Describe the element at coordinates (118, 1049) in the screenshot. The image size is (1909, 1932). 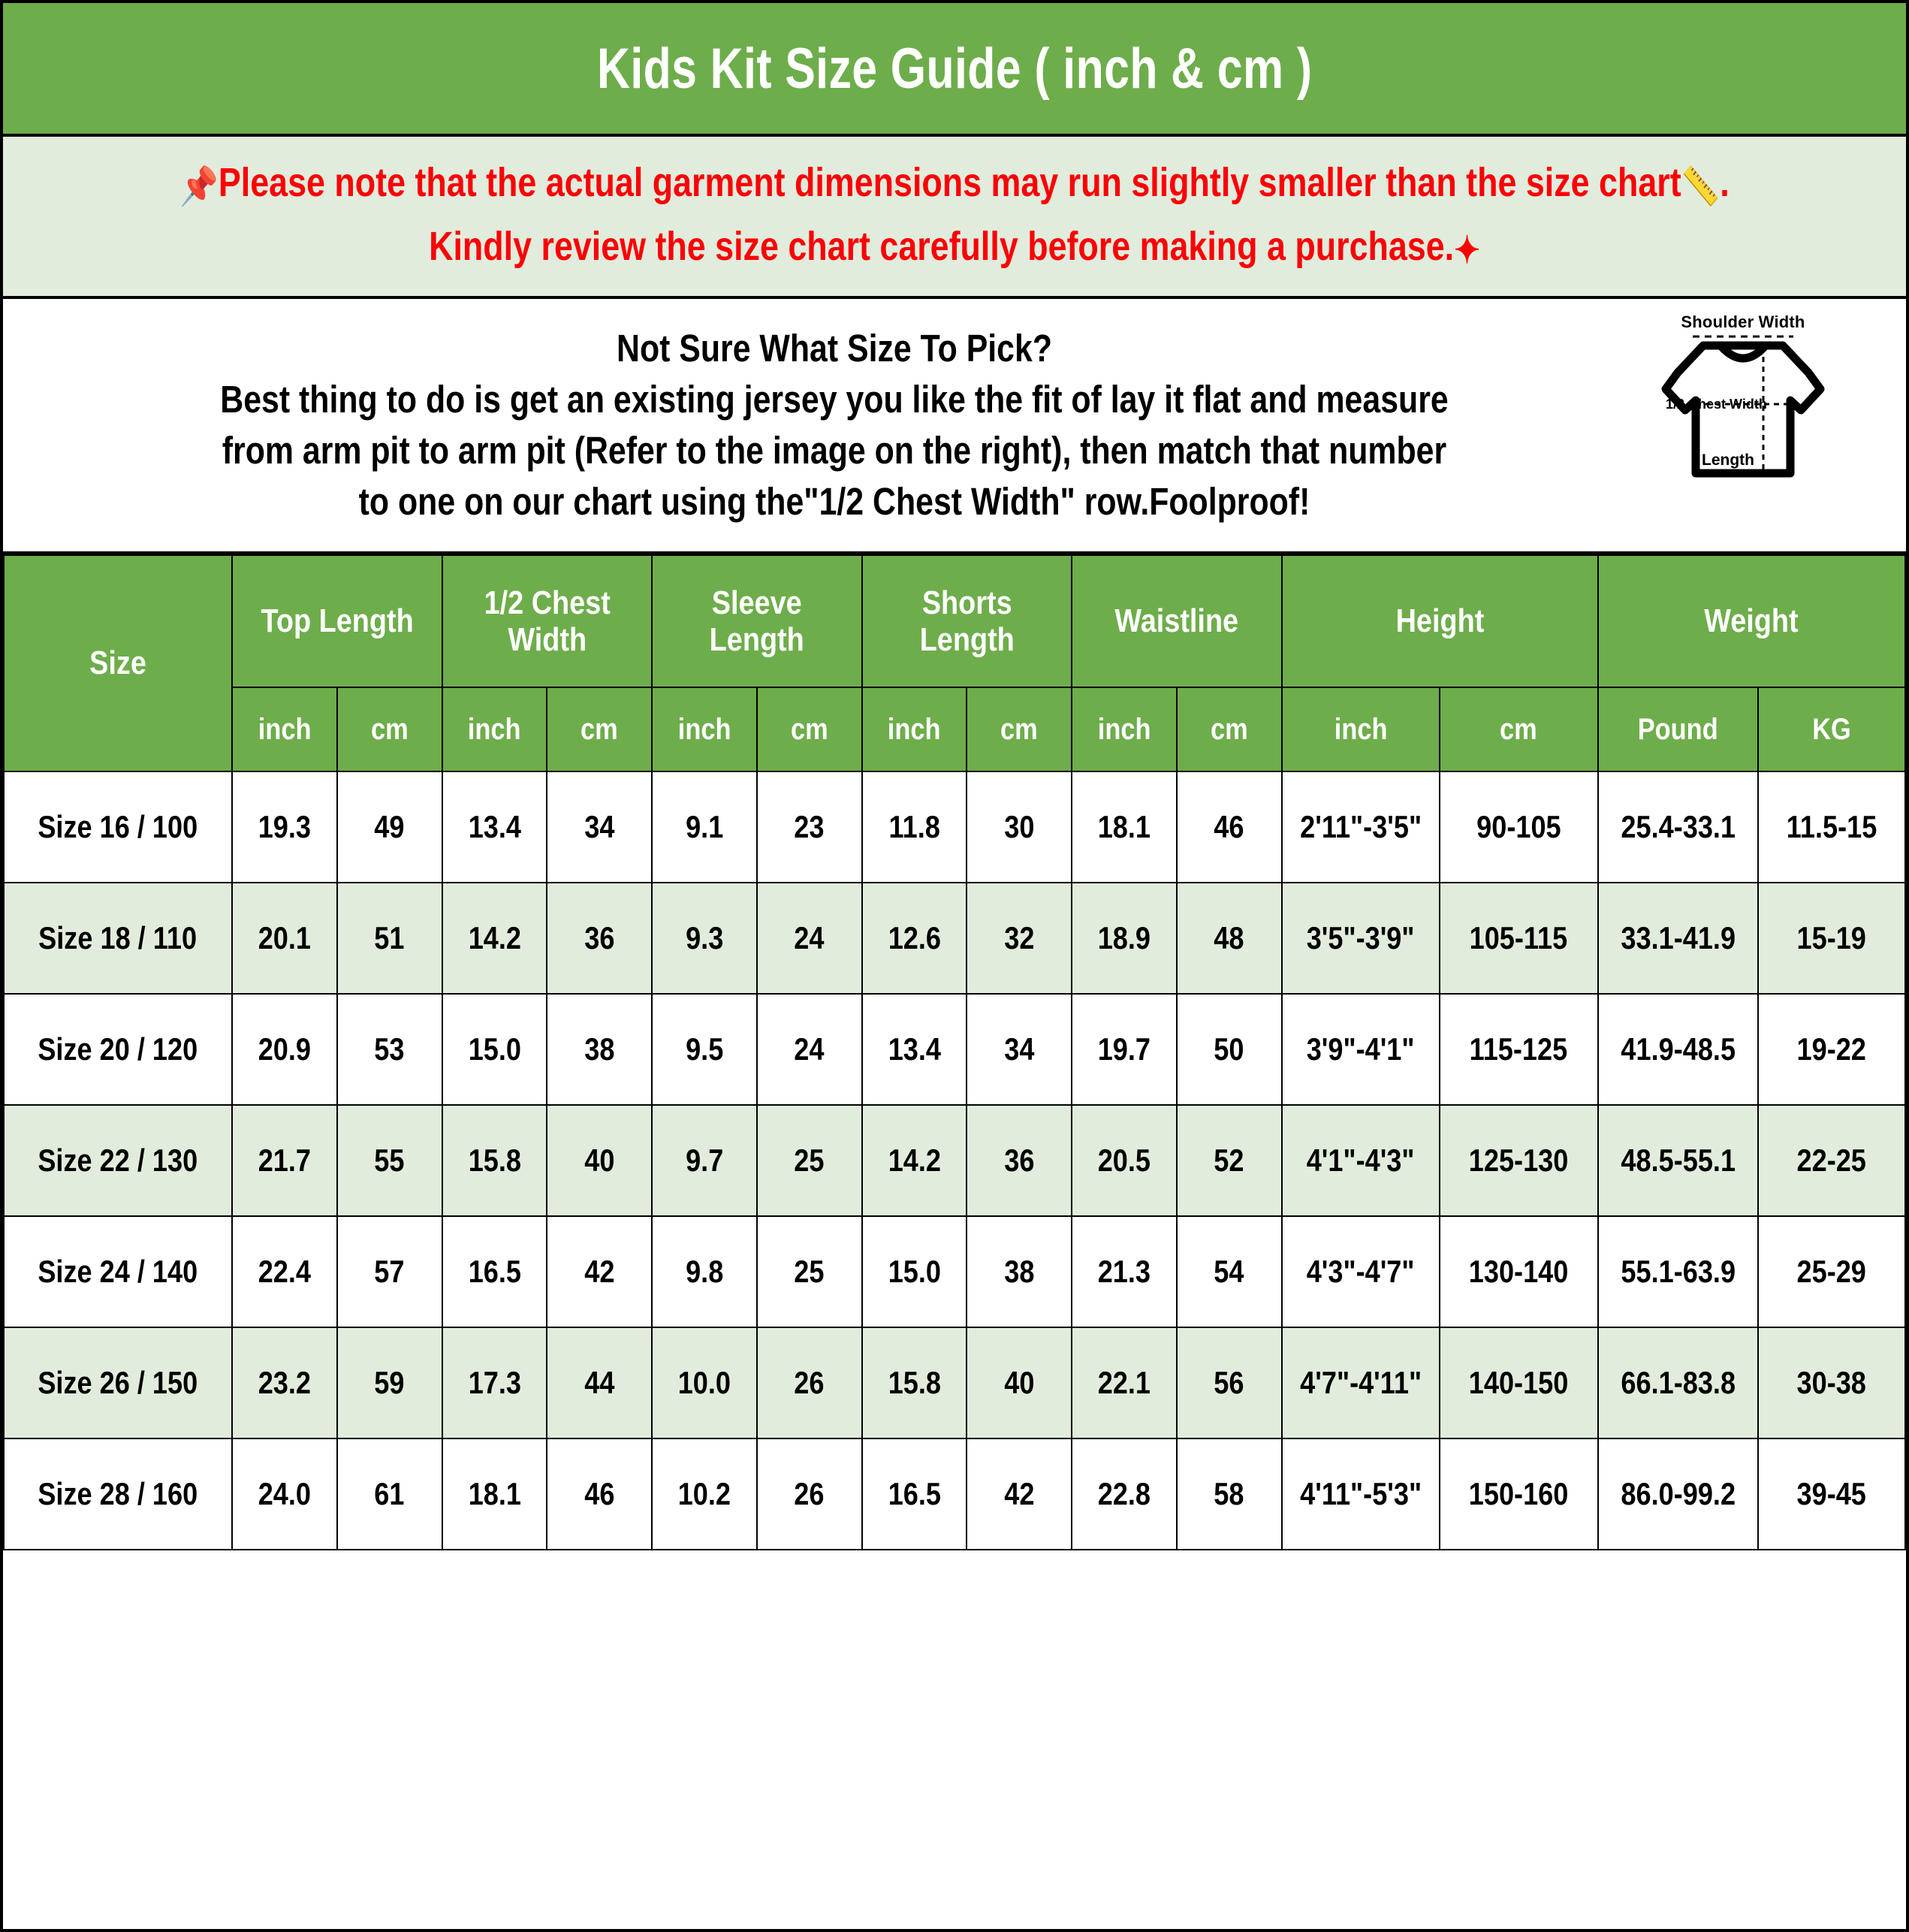
I see `row-size-label: Size 20 / 120` at that location.